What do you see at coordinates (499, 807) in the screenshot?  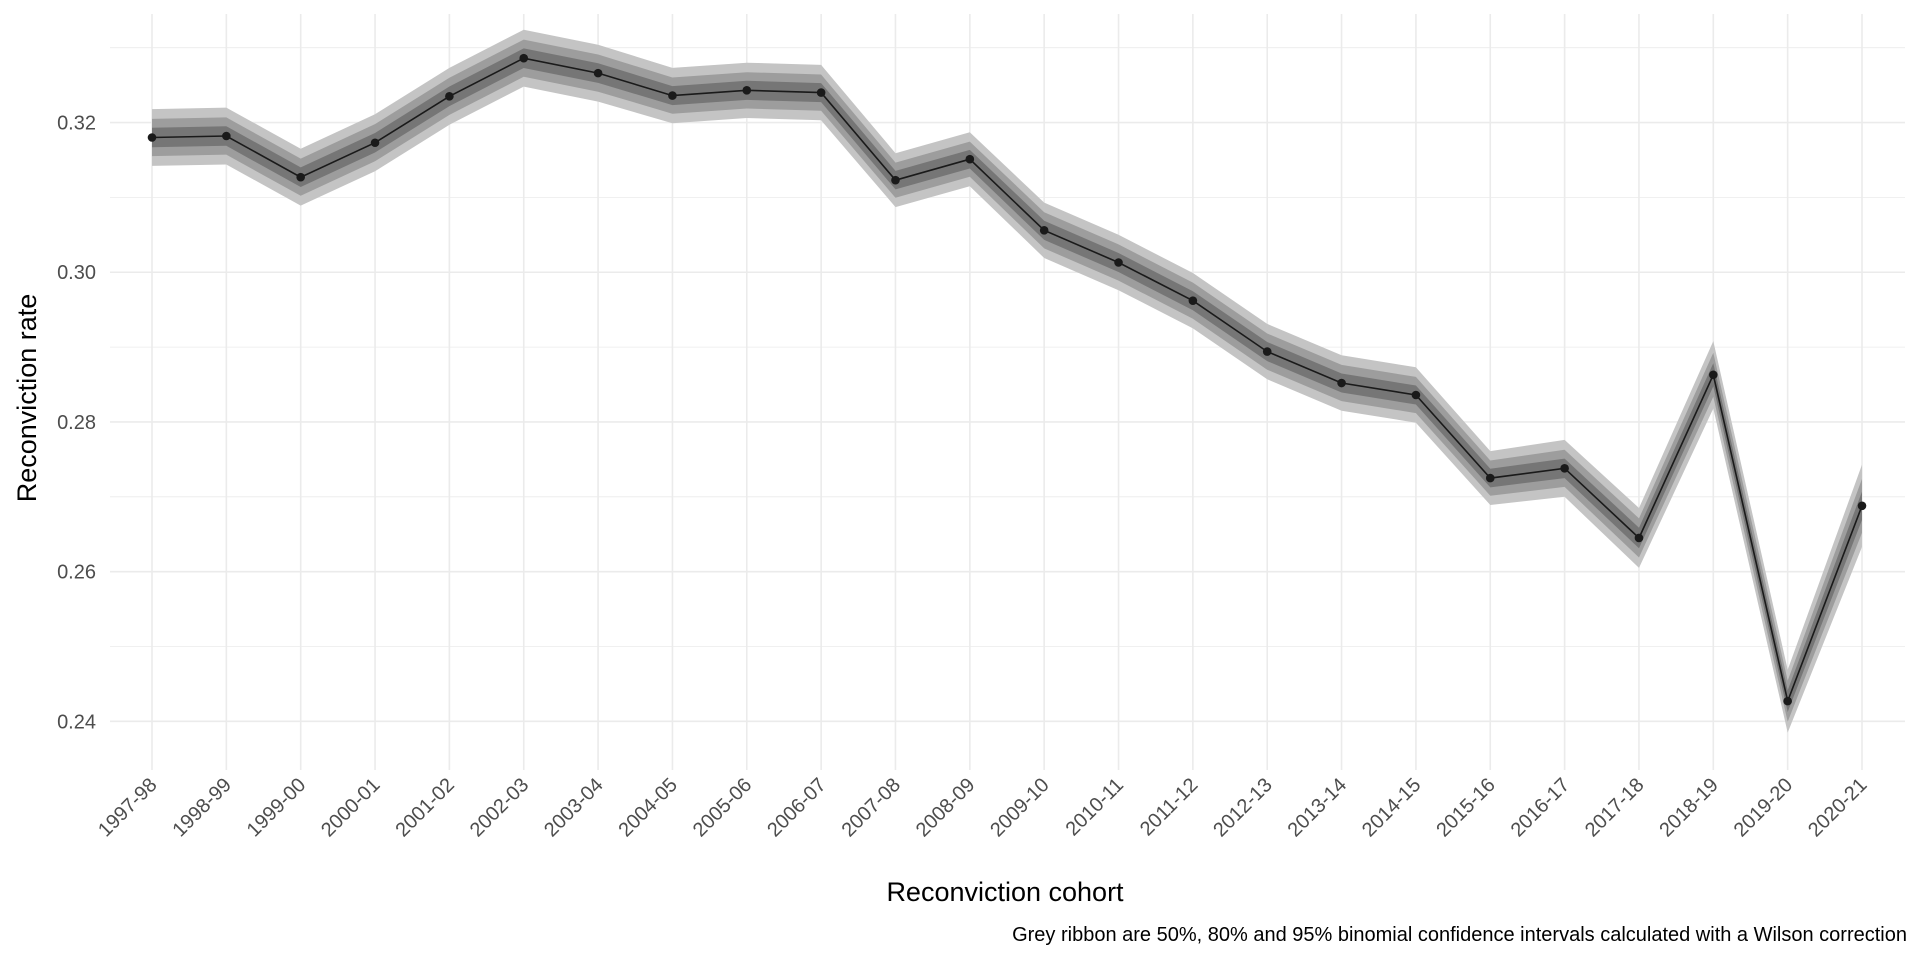 I see `x-tick-label: 2002-03` at bounding box center [499, 807].